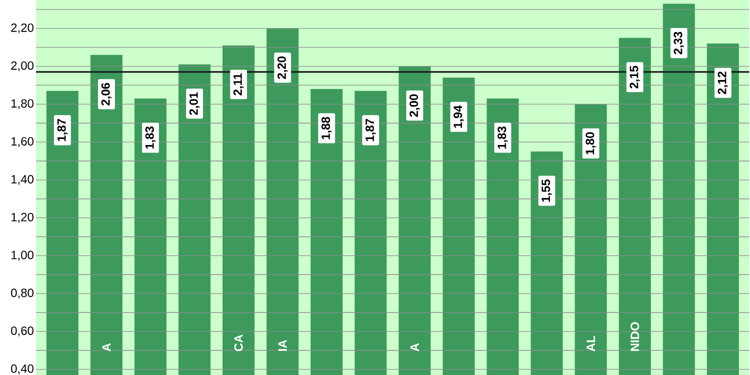 This screenshot has width=750, height=375. What do you see at coordinates (282, 67) in the screenshot?
I see `data-label: 2,20` at bounding box center [282, 67].